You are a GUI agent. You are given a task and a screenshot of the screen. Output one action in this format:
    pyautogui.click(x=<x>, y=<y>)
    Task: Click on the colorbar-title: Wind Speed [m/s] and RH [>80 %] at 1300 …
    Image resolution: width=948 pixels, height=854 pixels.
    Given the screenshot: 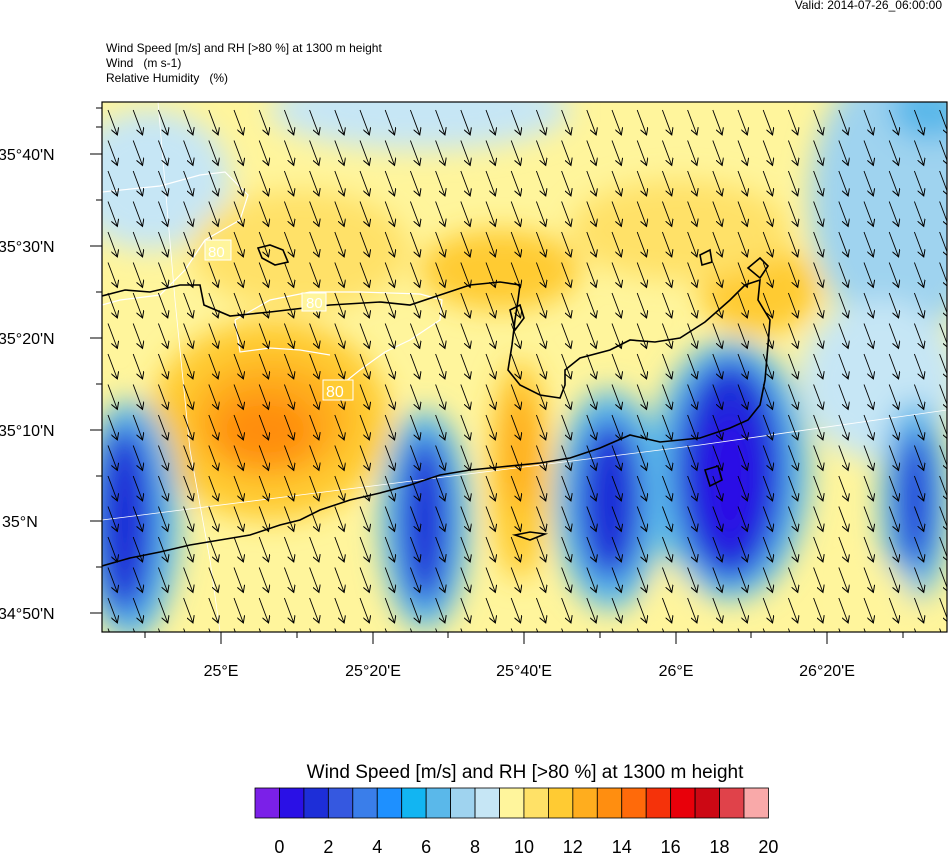 What is the action you would take?
    pyautogui.click(x=525, y=772)
    